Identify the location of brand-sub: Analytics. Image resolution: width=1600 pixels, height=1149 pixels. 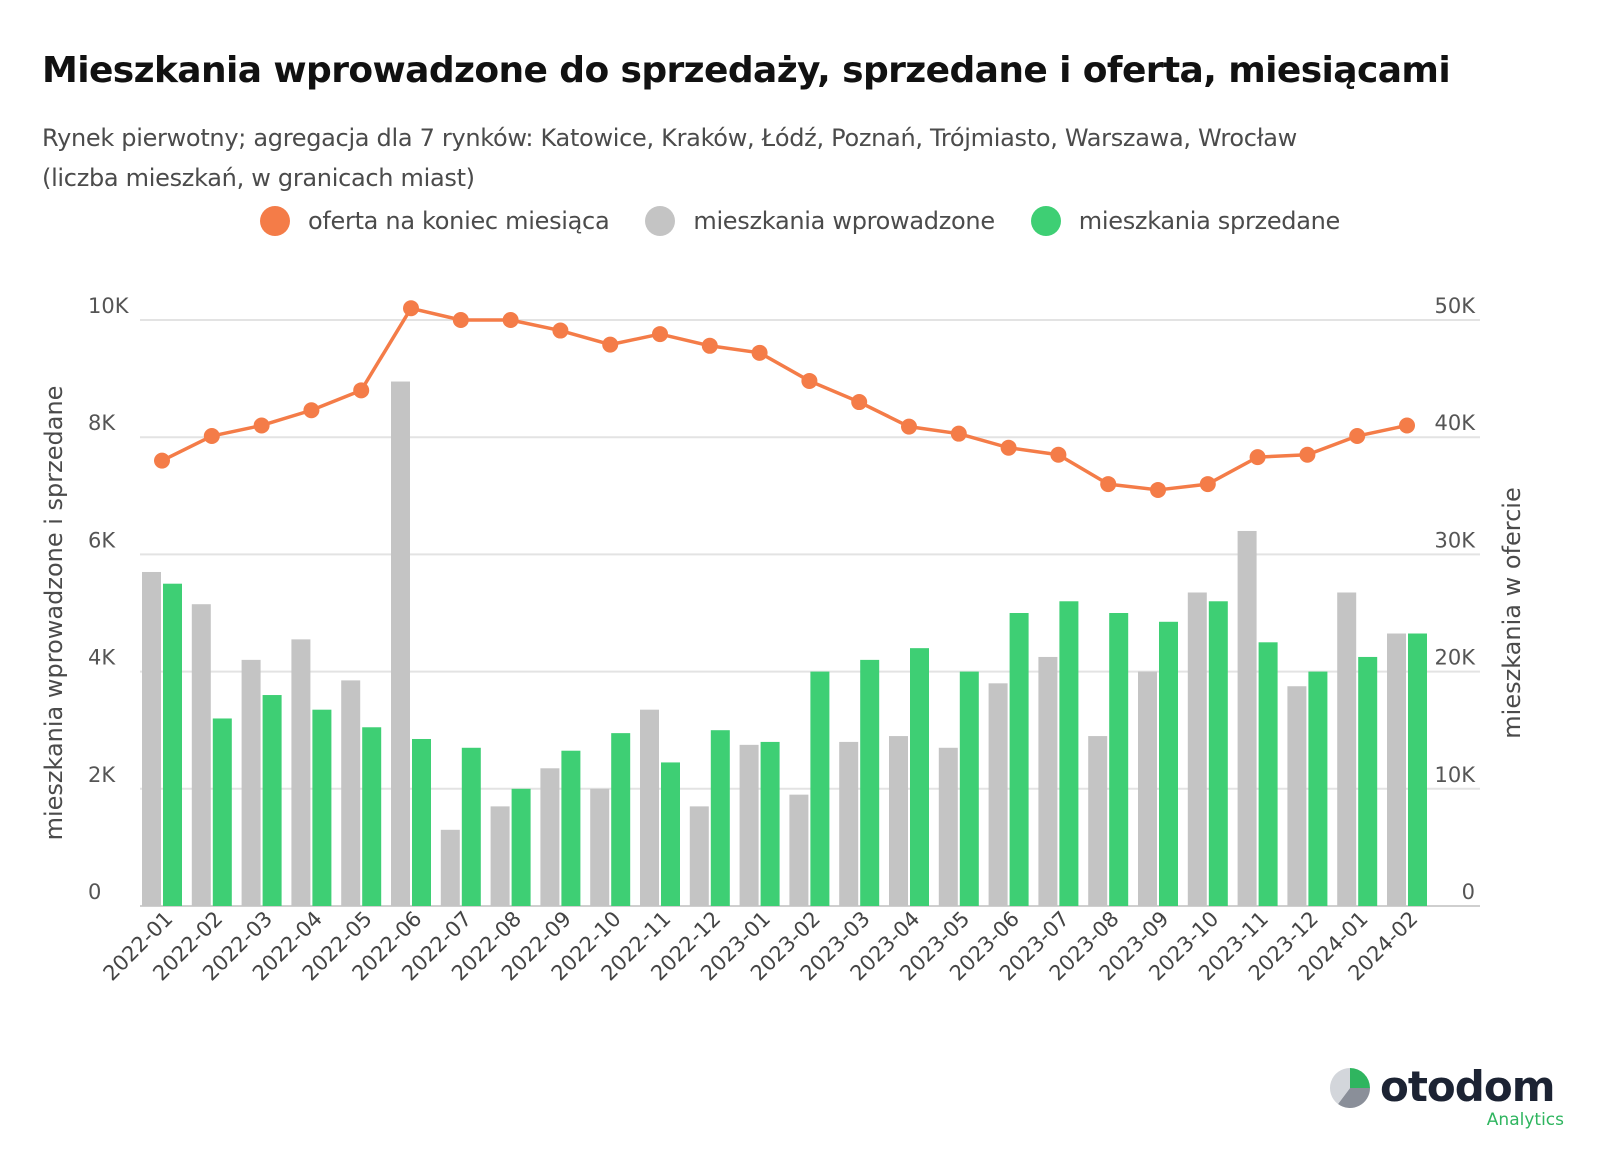
(1525, 1120).